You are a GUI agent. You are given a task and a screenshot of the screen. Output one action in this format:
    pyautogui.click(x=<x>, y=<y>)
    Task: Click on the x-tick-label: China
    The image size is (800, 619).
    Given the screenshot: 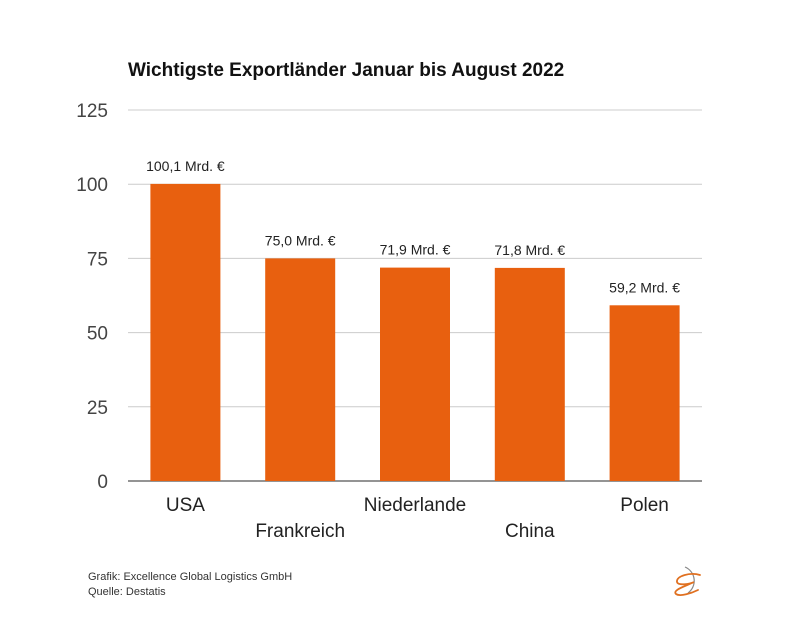 What is the action you would take?
    pyautogui.click(x=530, y=531)
    